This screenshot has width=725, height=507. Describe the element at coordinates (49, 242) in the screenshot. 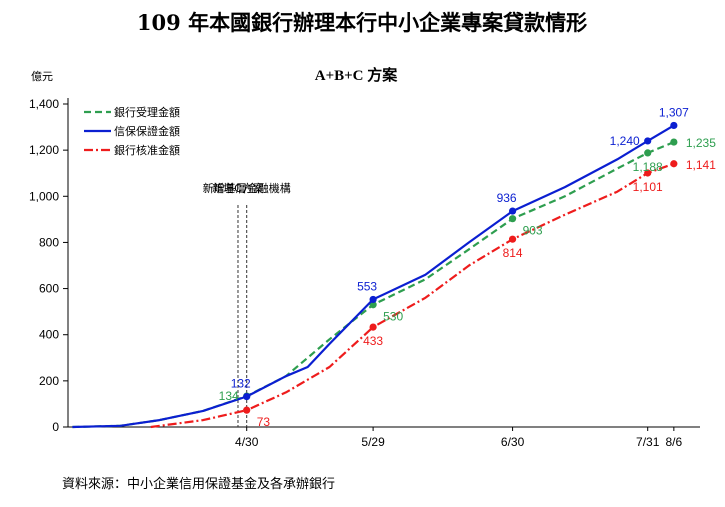

I see `y-tick-label: 800` at that location.